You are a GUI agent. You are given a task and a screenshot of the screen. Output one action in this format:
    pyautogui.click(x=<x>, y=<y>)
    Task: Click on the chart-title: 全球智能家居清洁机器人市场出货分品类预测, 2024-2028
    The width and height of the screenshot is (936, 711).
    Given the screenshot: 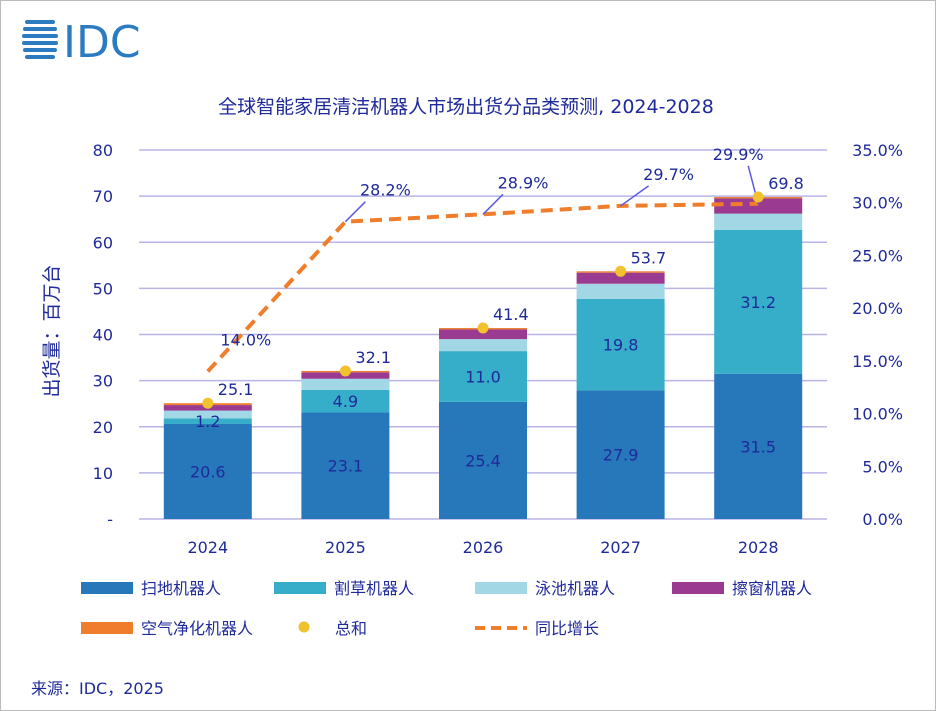 What is the action you would take?
    pyautogui.click(x=466, y=107)
    